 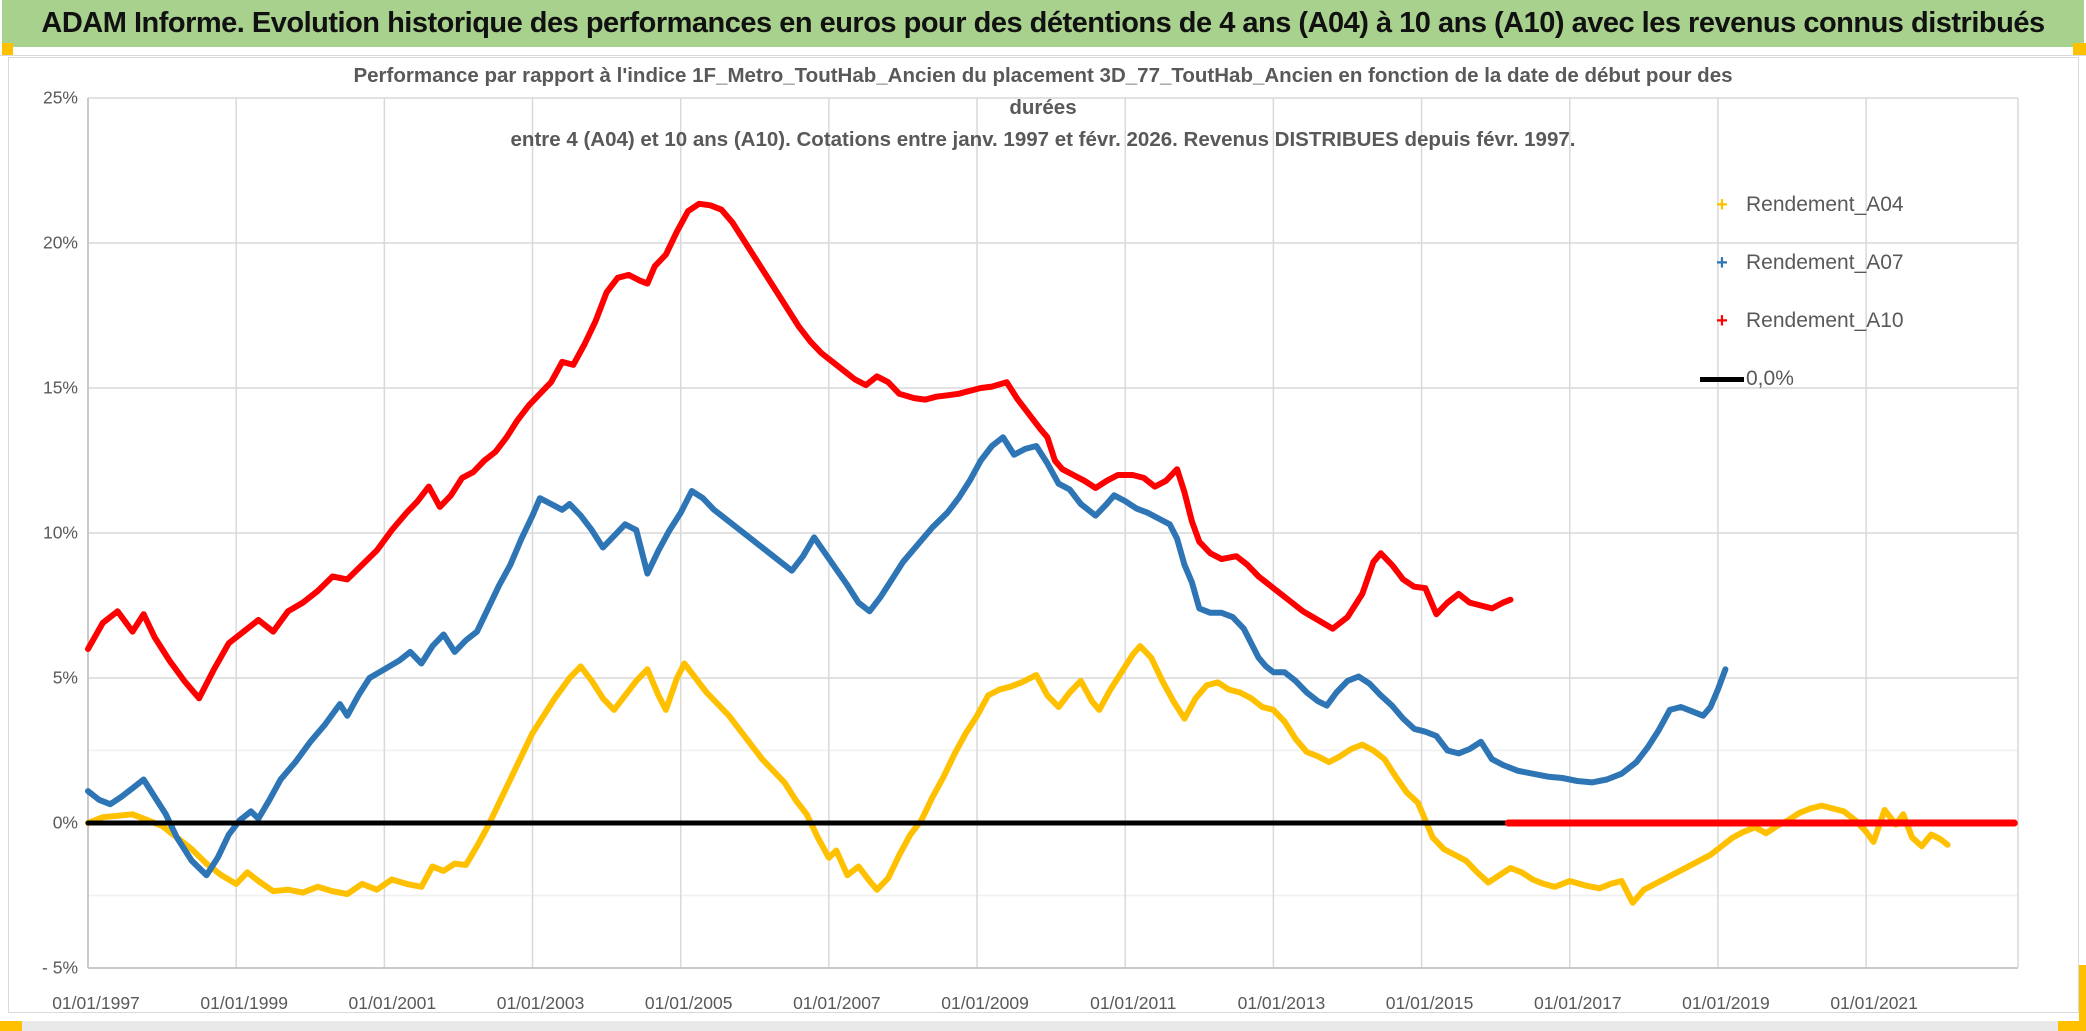 What do you see at coordinates (96, 1003) in the screenshot?
I see `x-tick-1997: 01/01/1997` at bounding box center [96, 1003].